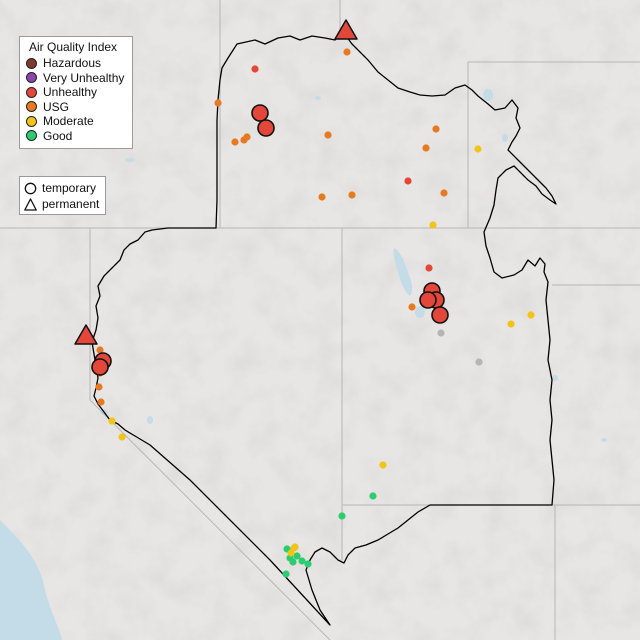  Describe the element at coordinates (72, 63) in the screenshot. I see `aqi-legend-label: Hazardous` at that location.